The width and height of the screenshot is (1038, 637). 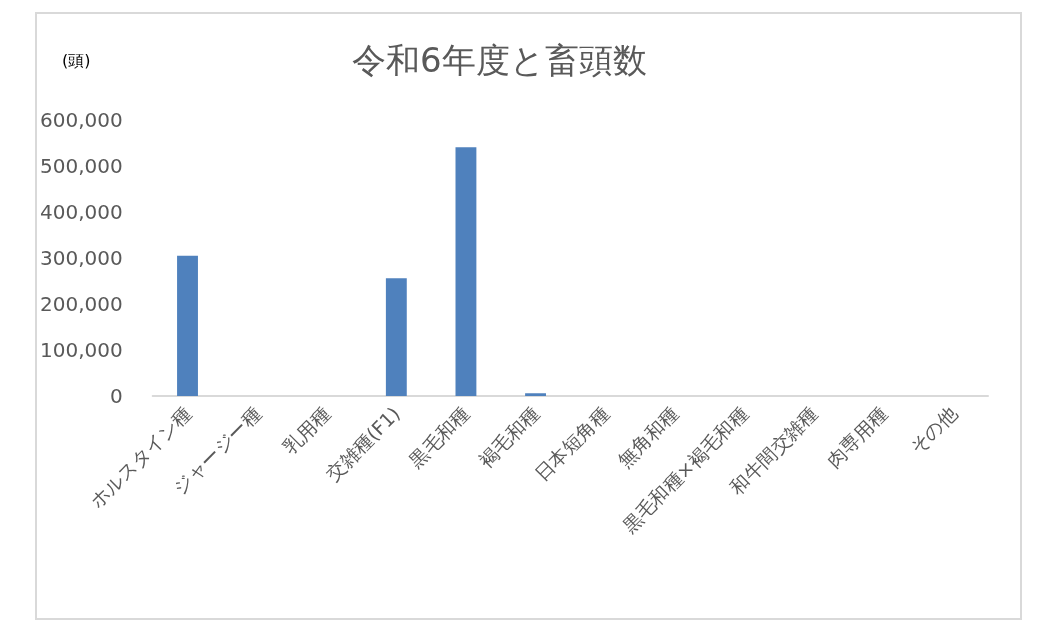 I want to click on y-tick-label: 600,000, so click(x=81, y=120).